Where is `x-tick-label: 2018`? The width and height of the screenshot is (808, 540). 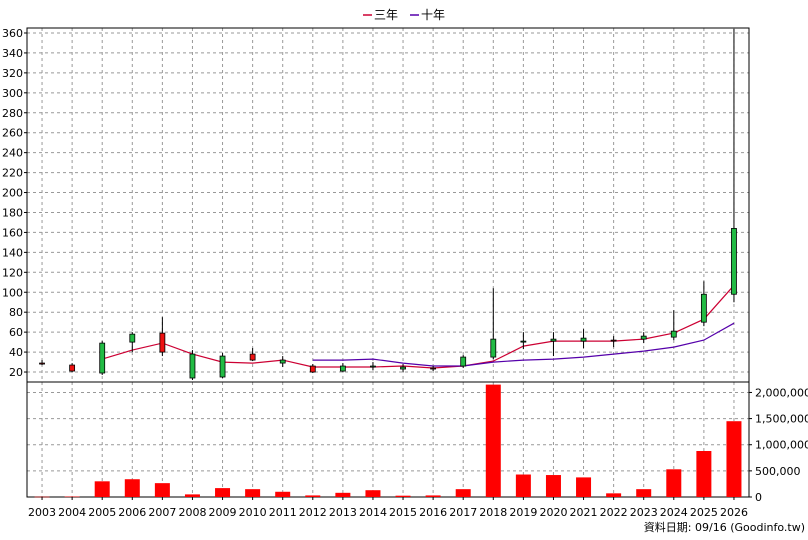
x-tick-label: 2018 is located at coordinates (493, 512).